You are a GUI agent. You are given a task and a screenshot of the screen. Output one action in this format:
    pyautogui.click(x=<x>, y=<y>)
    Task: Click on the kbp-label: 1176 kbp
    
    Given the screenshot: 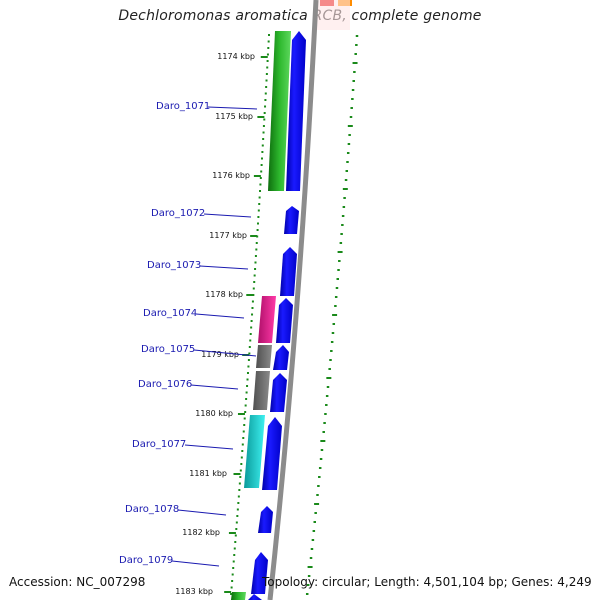 What is the action you would take?
    pyautogui.click(x=231, y=175)
    